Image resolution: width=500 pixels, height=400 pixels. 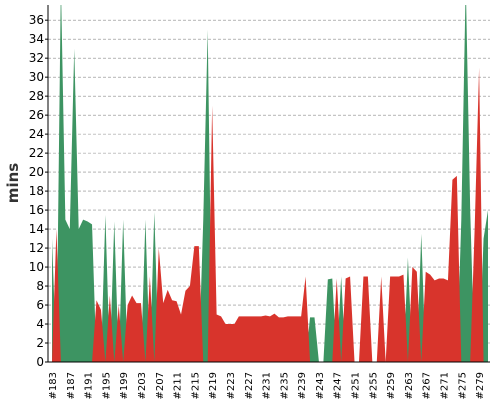 What do you see at coordinates (462, 385) in the screenshot?
I see `x-tick-label: #275` at bounding box center [462, 385].